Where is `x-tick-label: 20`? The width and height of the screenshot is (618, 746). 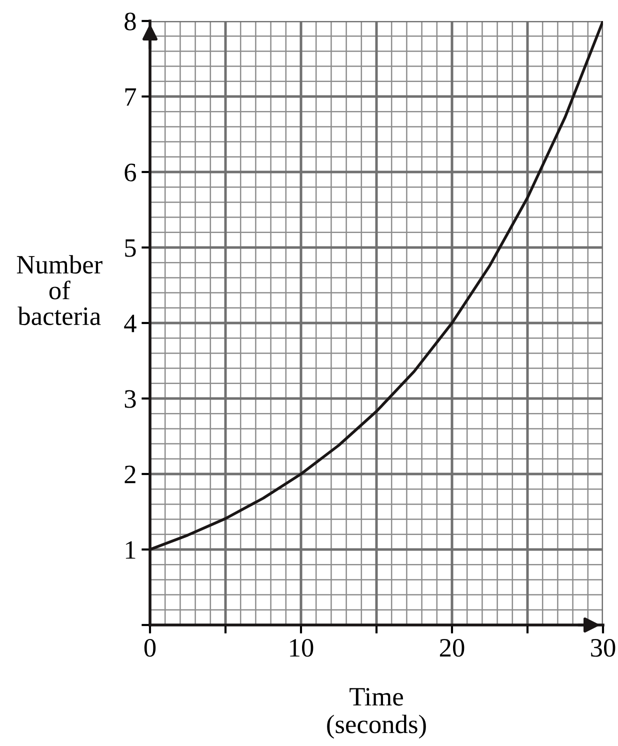 x-tick-label: 20 is located at coordinates (452, 647).